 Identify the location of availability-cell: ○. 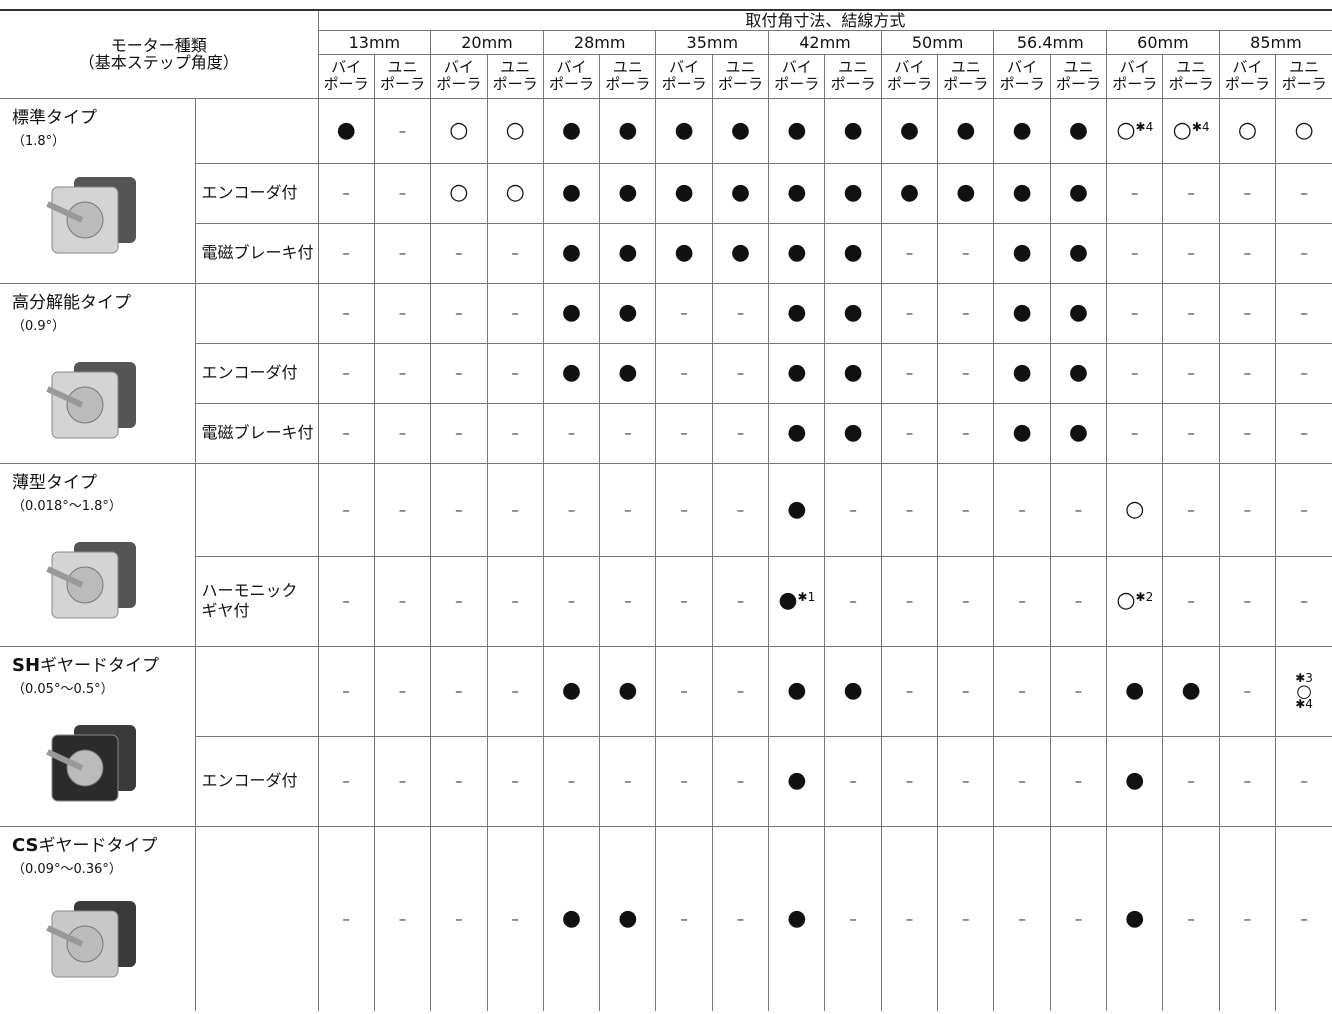
(459, 193).